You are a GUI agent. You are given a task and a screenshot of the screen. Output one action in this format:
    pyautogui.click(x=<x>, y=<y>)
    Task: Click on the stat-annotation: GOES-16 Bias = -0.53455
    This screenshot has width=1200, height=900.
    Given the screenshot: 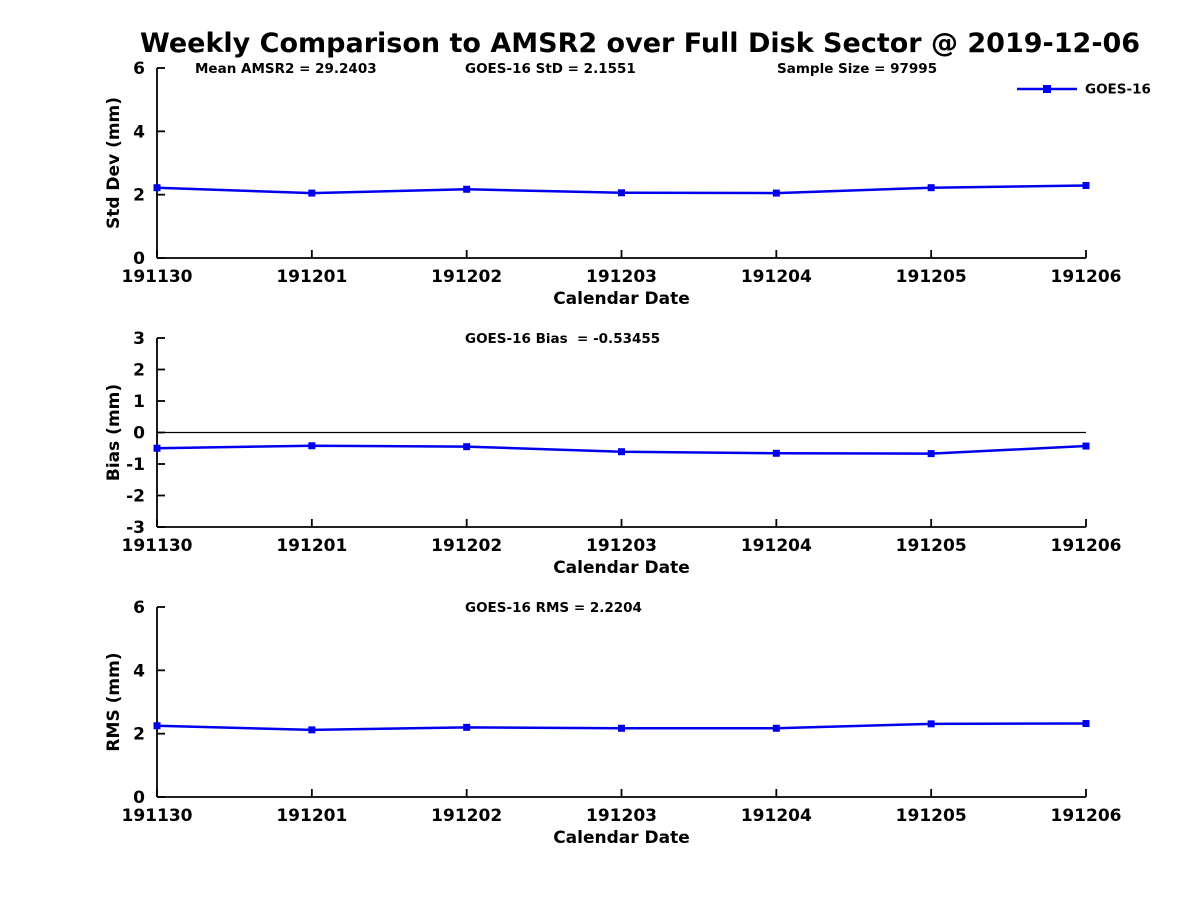 What is the action you would take?
    pyautogui.click(x=562, y=339)
    